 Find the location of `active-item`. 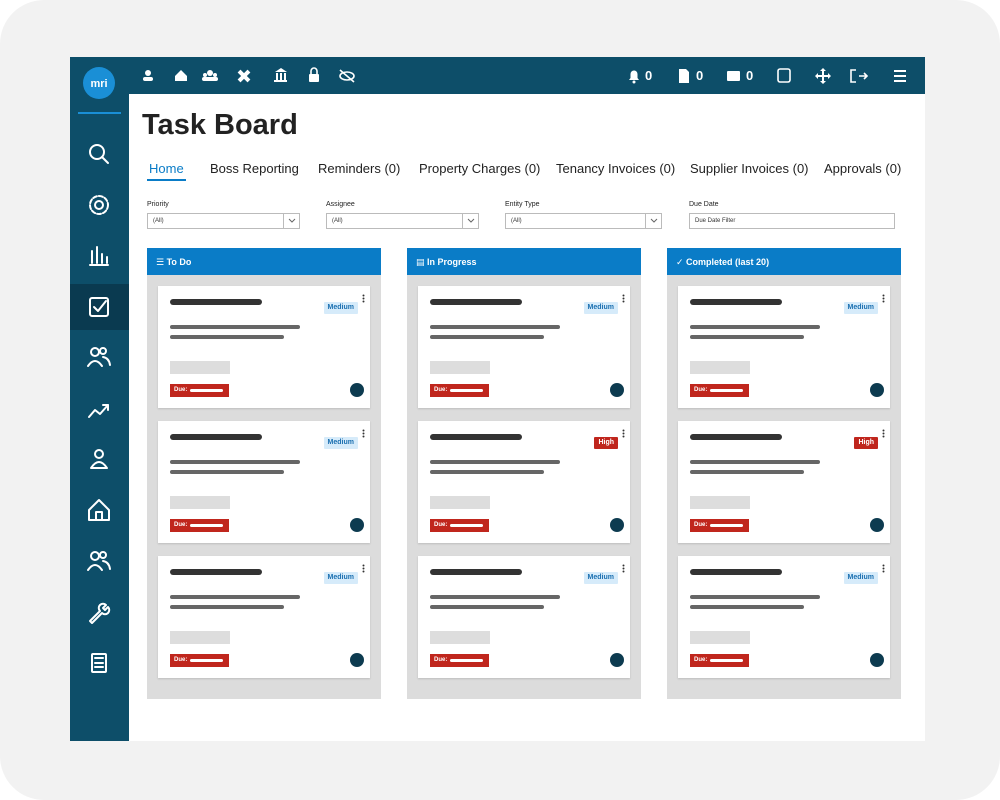

active-item is located at coordinates (99, 307).